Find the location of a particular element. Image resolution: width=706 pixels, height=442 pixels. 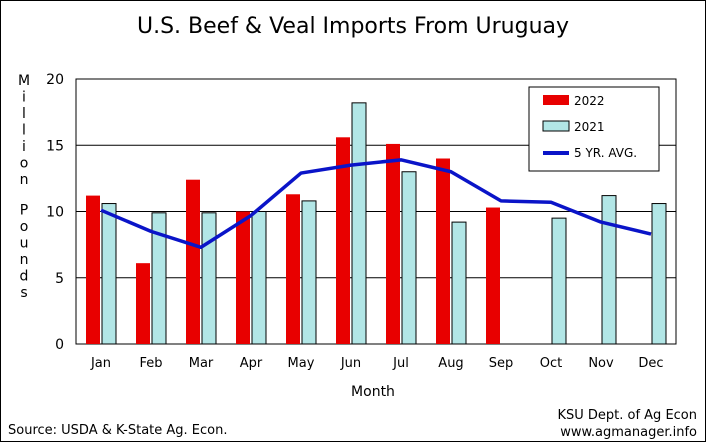

bar-2022-Aug is located at coordinates (443, 251).